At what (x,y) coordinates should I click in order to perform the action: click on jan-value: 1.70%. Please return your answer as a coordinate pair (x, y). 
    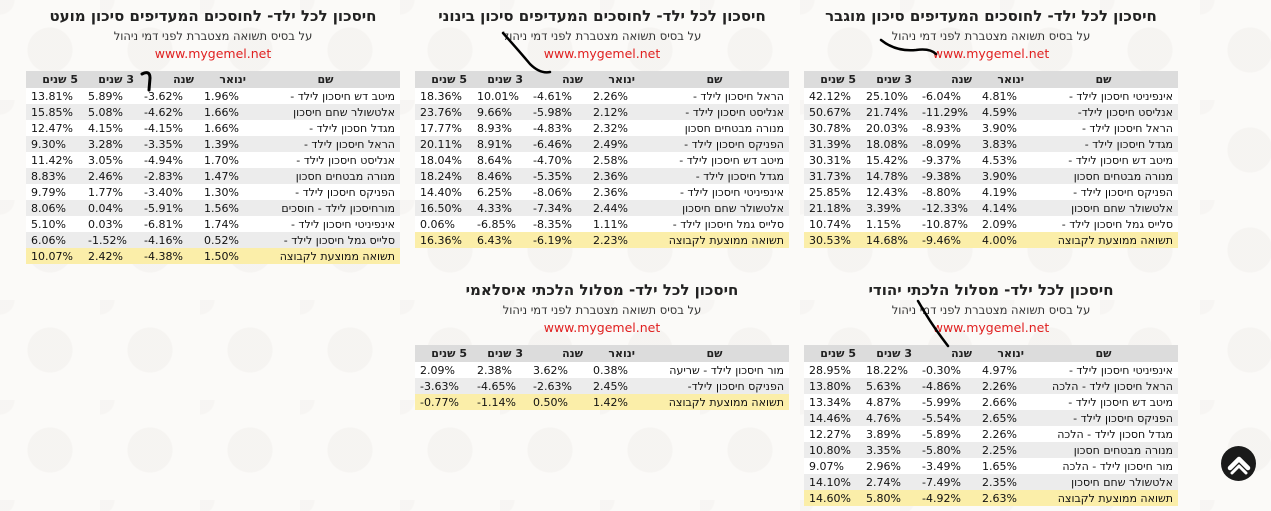
    Looking at the image, I should click on (225, 160).